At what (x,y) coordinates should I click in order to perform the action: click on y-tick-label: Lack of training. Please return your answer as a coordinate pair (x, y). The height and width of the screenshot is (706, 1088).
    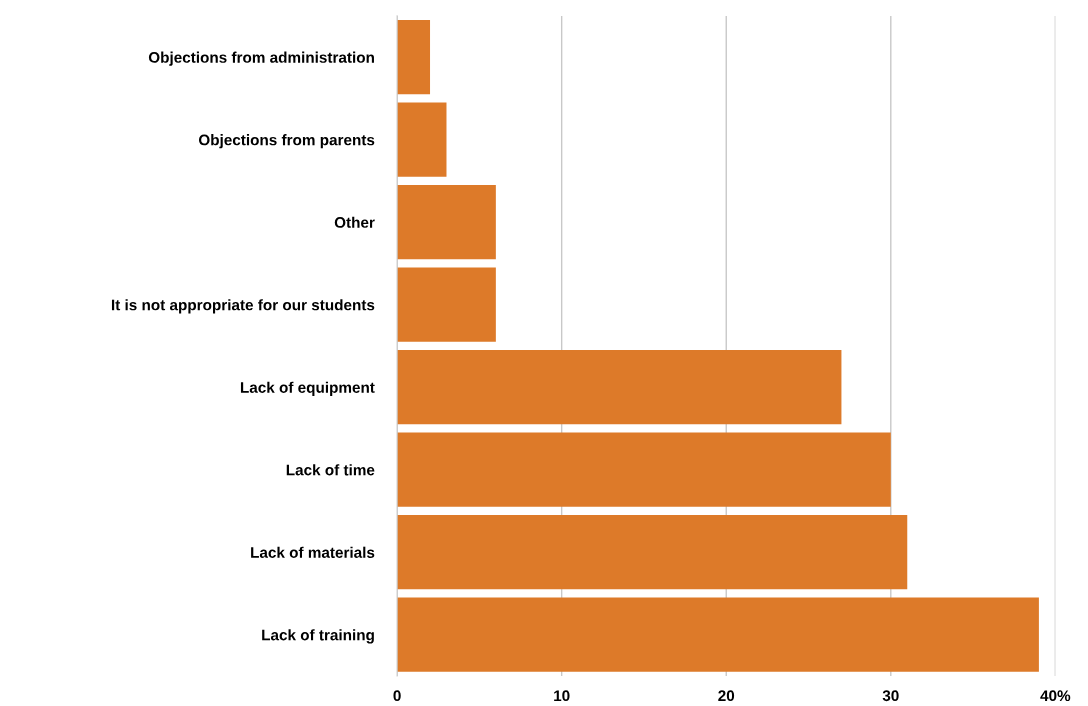
    Looking at the image, I should click on (318, 636).